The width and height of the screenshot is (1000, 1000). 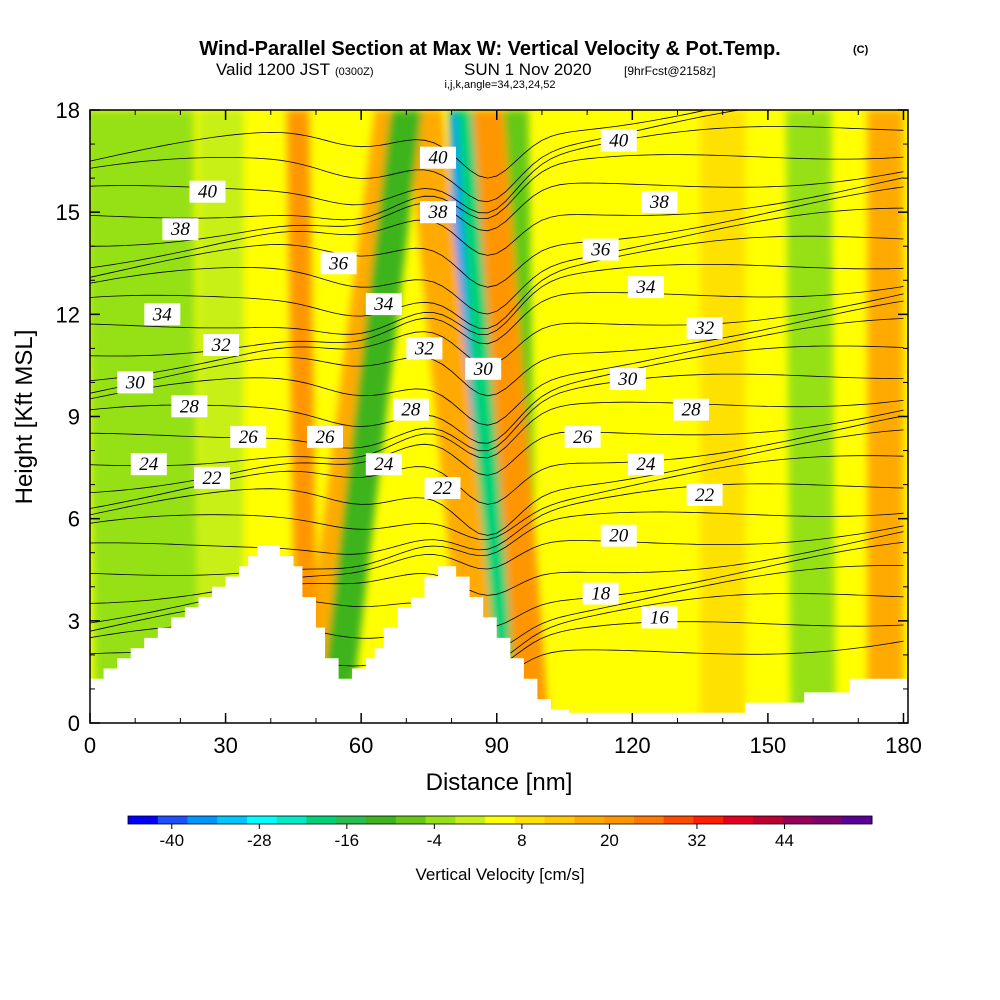 I want to click on valid-date-label: SUN 1 Nov 2020, so click(x=528, y=69).